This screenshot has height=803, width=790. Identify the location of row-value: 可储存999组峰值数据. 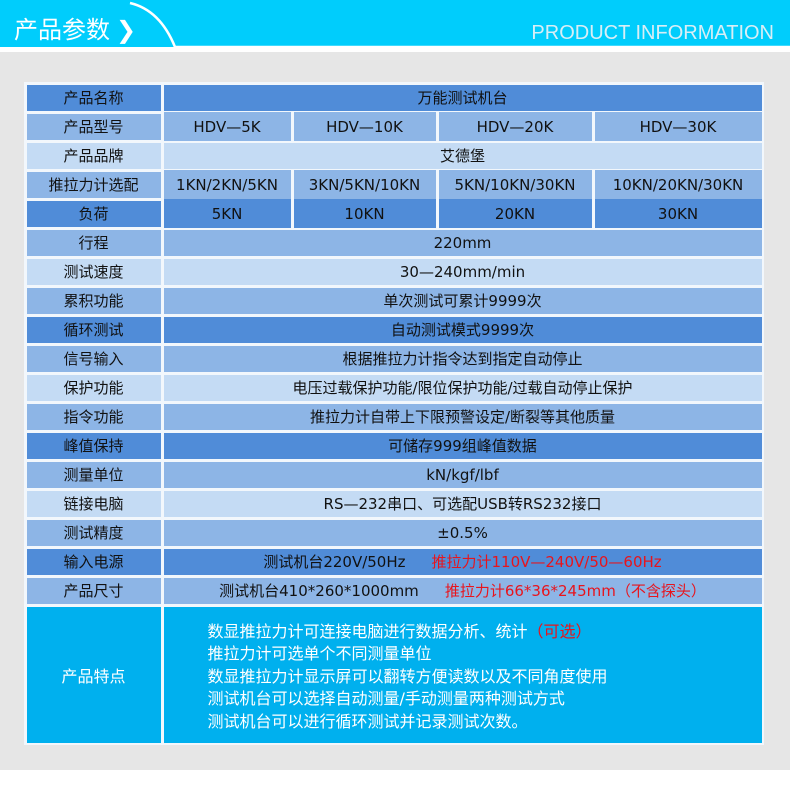
(462, 445).